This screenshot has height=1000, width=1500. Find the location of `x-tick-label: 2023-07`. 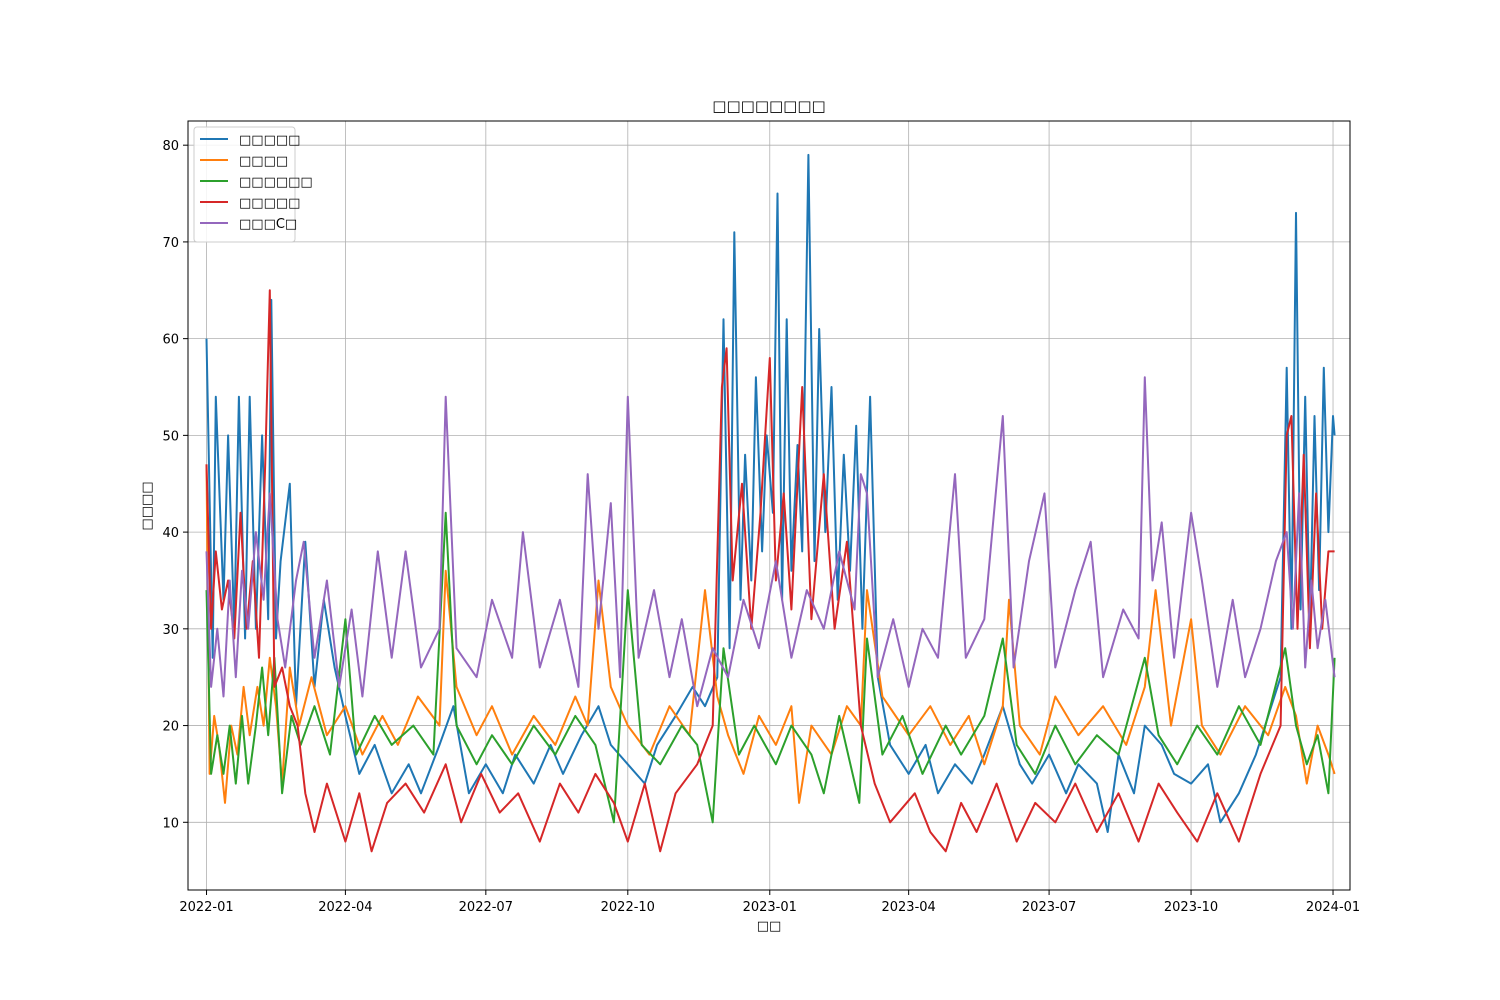

x-tick-label: 2023-07 is located at coordinates (1049, 907).